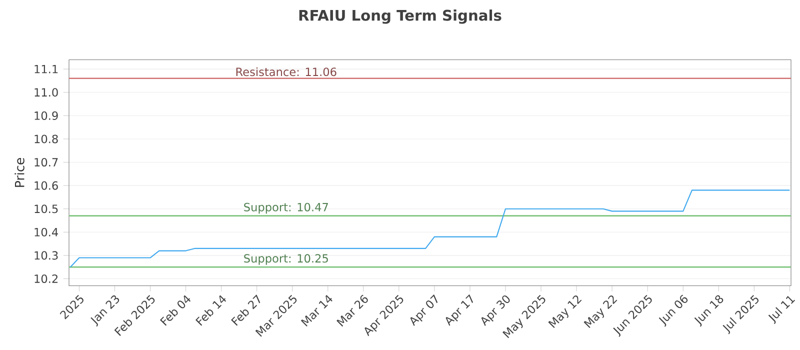 The height and width of the screenshot is (350, 800). What do you see at coordinates (46, 279) in the screenshot?
I see `y-tick-label: 10.2` at bounding box center [46, 279].